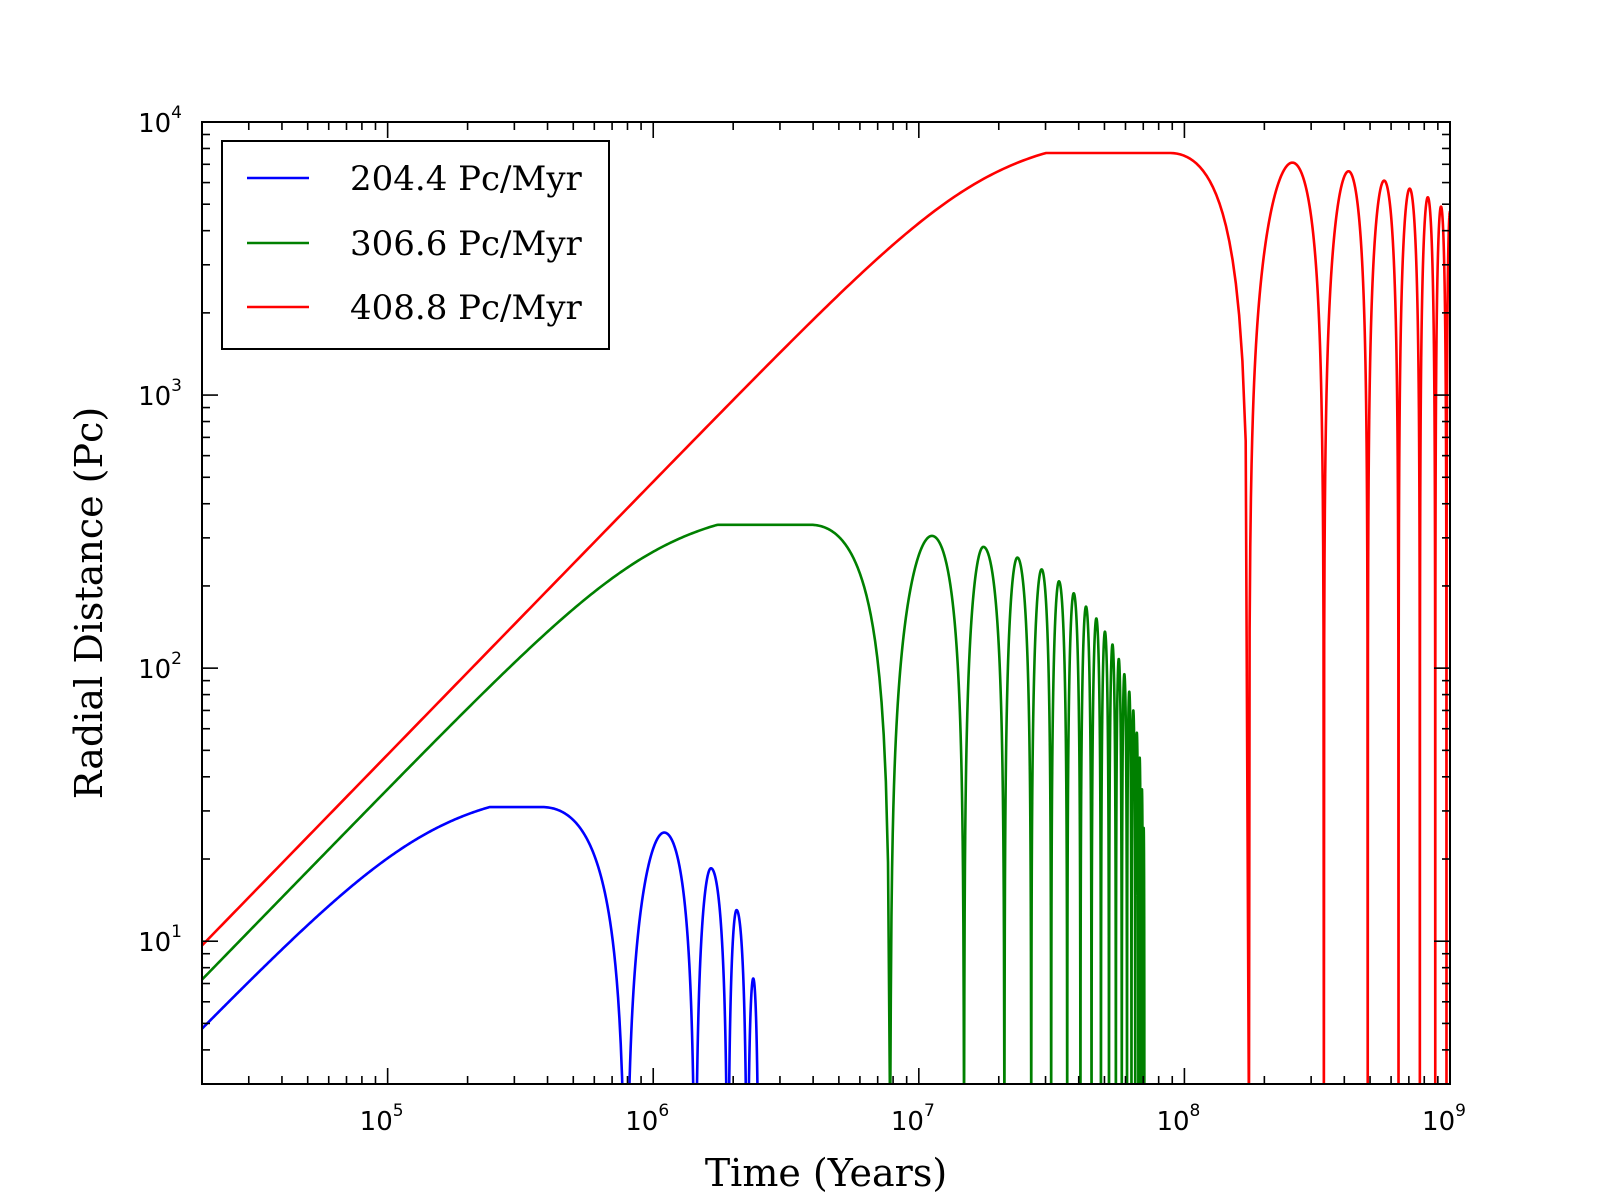 The image size is (1600, 1200). What do you see at coordinates (466, 244) in the screenshot?
I see `legend-label-306: 306.6 Pc/Myr` at bounding box center [466, 244].